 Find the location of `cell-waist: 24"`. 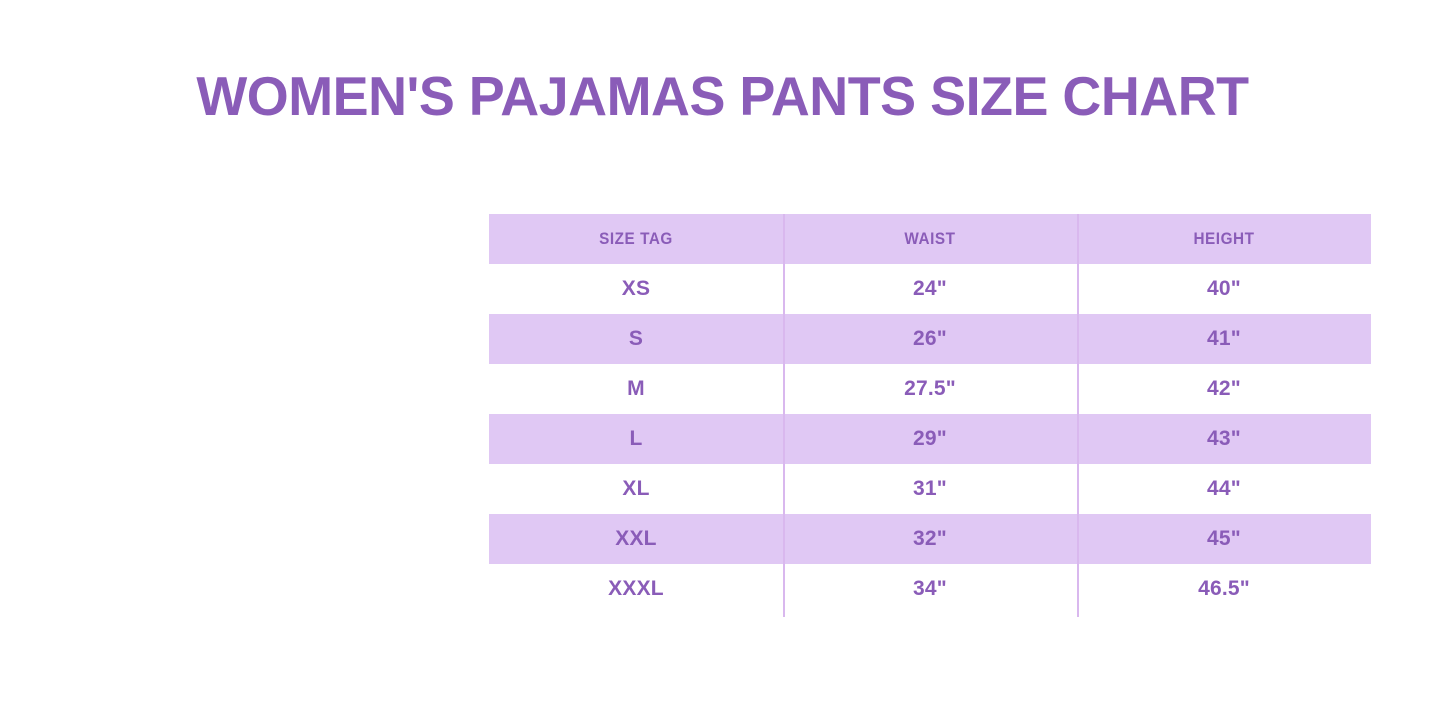

cell-waist: 24" is located at coordinates (930, 288).